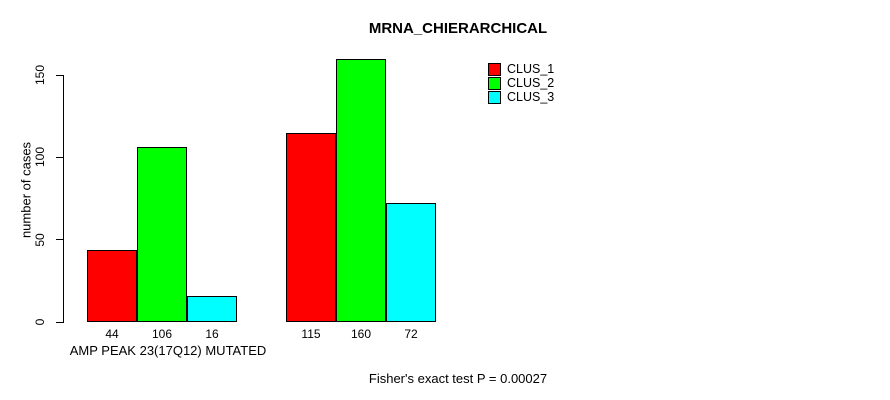 The width and height of the screenshot is (890, 400). Describe the element at coordinates (212, 334) in the screenshot. I see `bar-value-label: 16` at that location.